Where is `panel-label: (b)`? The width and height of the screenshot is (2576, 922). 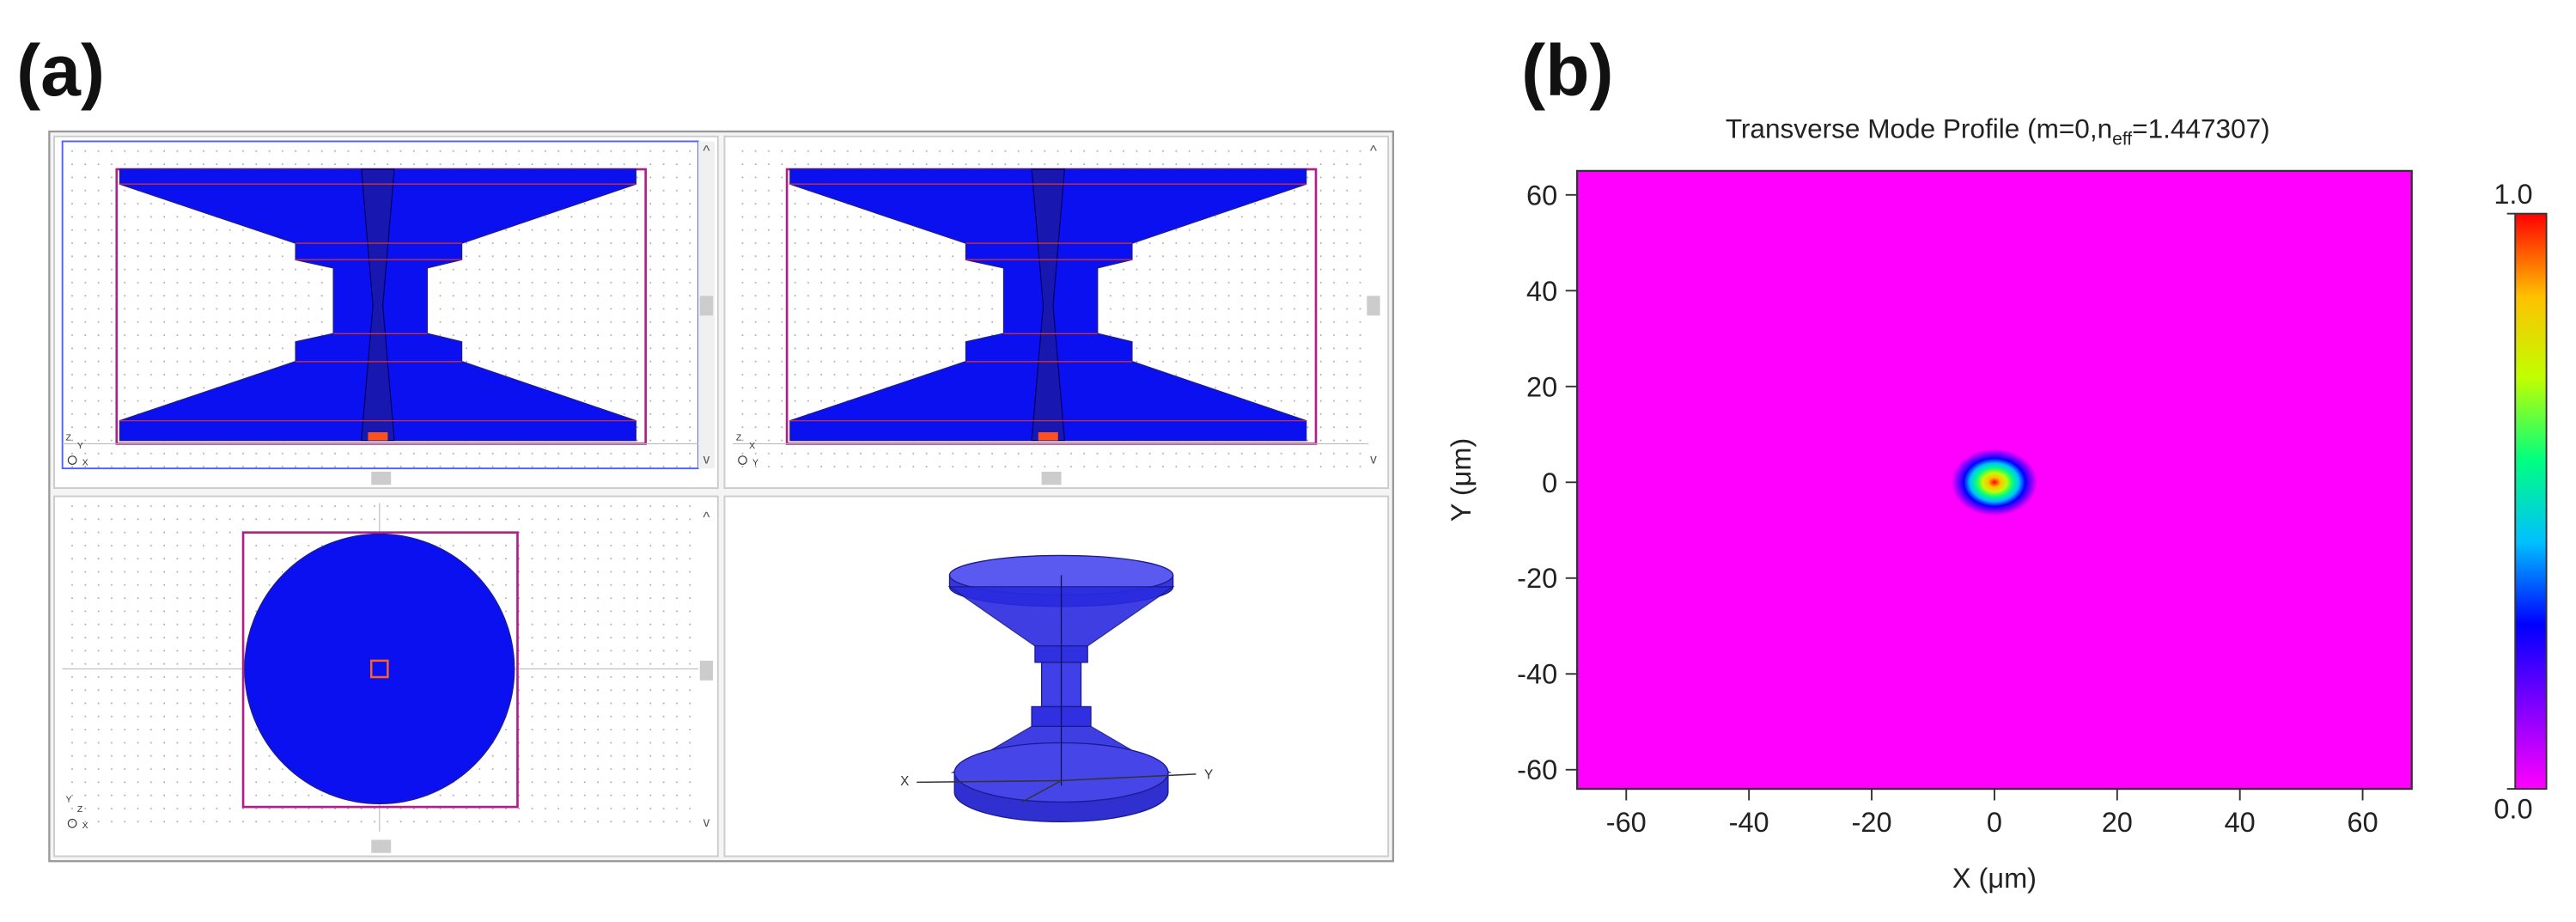
panel-label: (b) is located at coordinates (1567, 70).